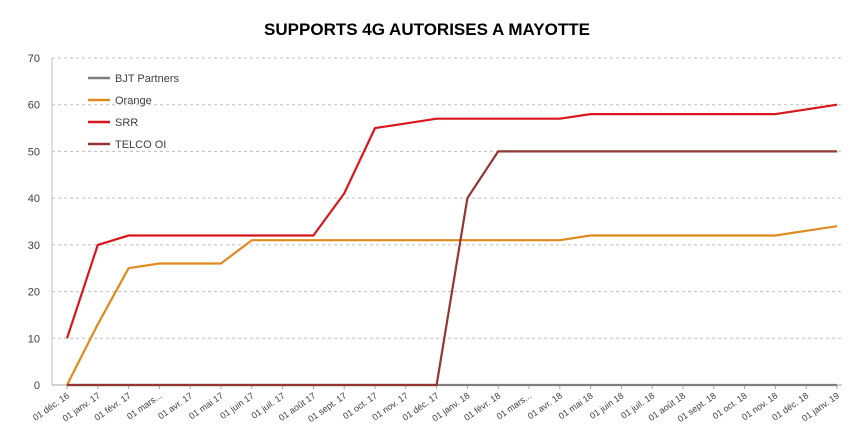 This screenshot has width=854, height=432. What do you see at coordinates (147, 79) in the screenshot?
I see `legend-label-bjt-partners: BJT Partners` at bounding box center [147, 79].